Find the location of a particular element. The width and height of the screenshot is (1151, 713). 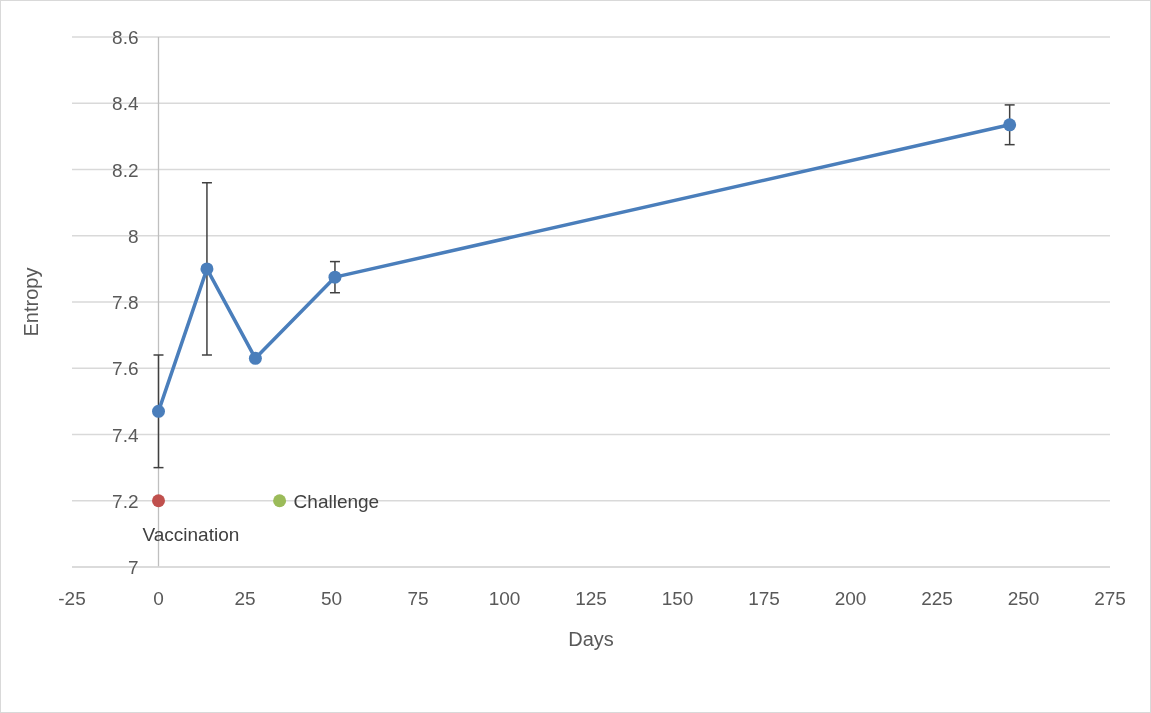

y-tick-label: 8.6 is located at coordinates (125, 37).